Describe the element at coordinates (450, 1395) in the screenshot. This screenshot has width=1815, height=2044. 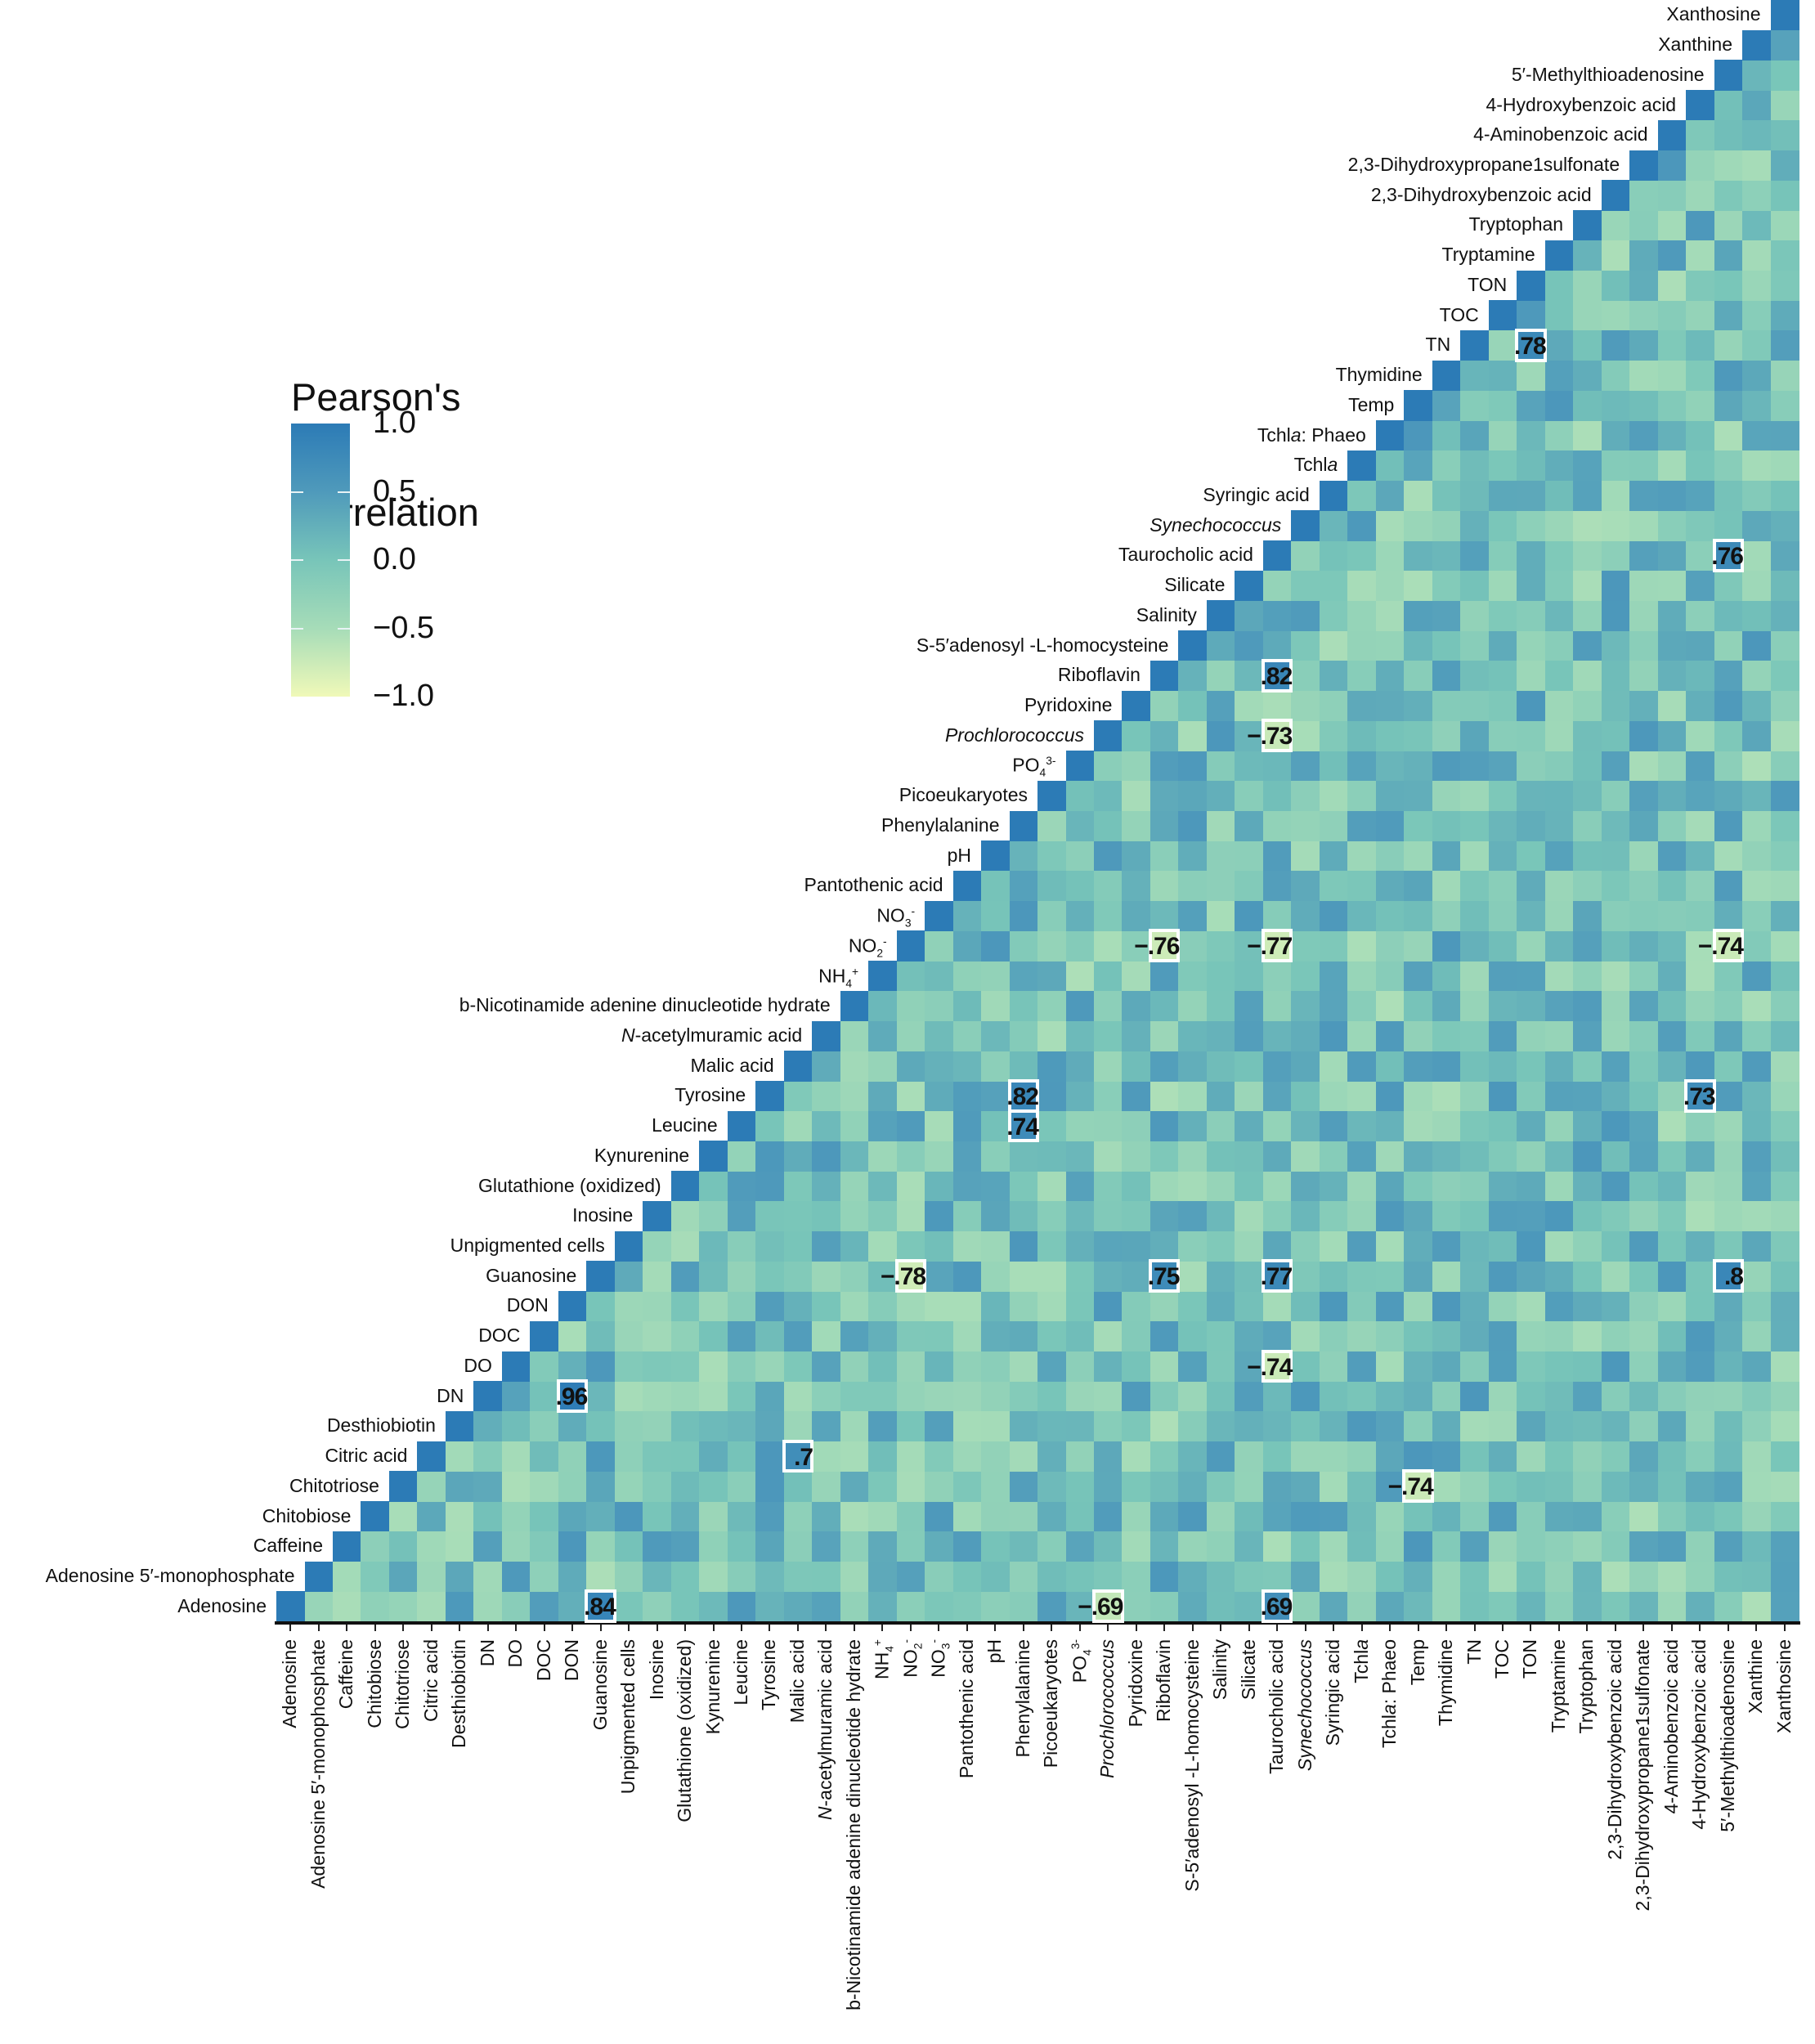
I see `y-axis-label: DN` at that location.